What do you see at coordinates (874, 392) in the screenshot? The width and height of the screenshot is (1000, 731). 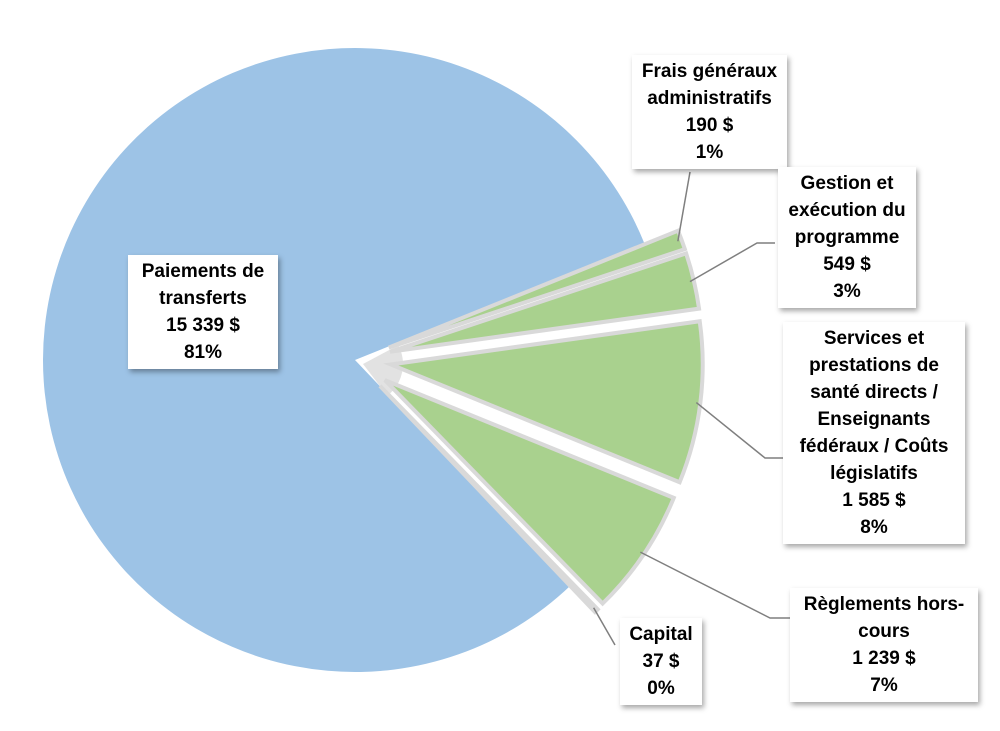 I see `label-line: santé directs /` at bounding box center [874, 392].